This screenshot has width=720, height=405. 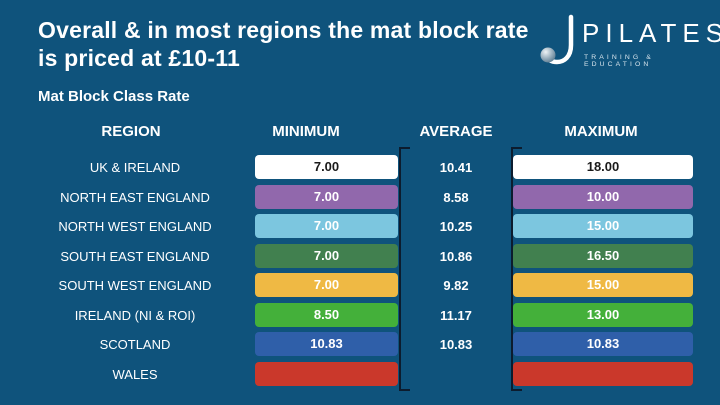 I want to click on region-label: NORTH EAST ENGLAND, so click(x=135, y=197).